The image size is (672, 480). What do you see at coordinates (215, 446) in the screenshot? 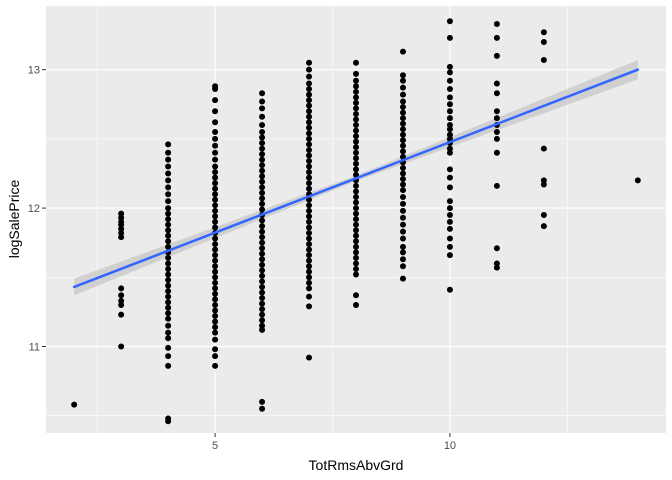
I see `x-tick-label: 5` at bounding box center [215, 446].